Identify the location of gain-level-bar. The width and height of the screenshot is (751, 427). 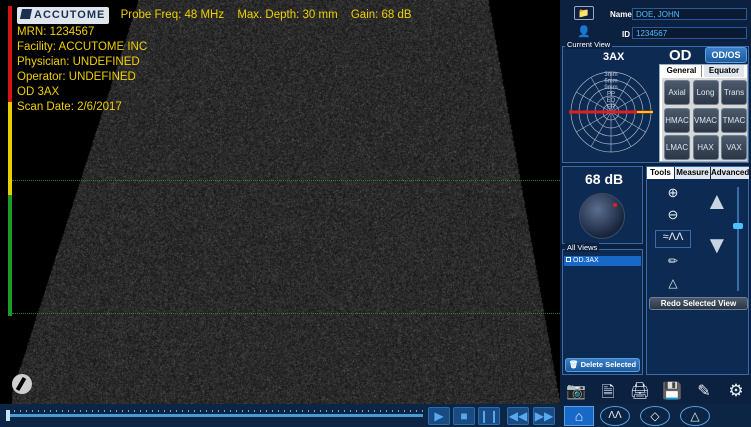
(10, 161).